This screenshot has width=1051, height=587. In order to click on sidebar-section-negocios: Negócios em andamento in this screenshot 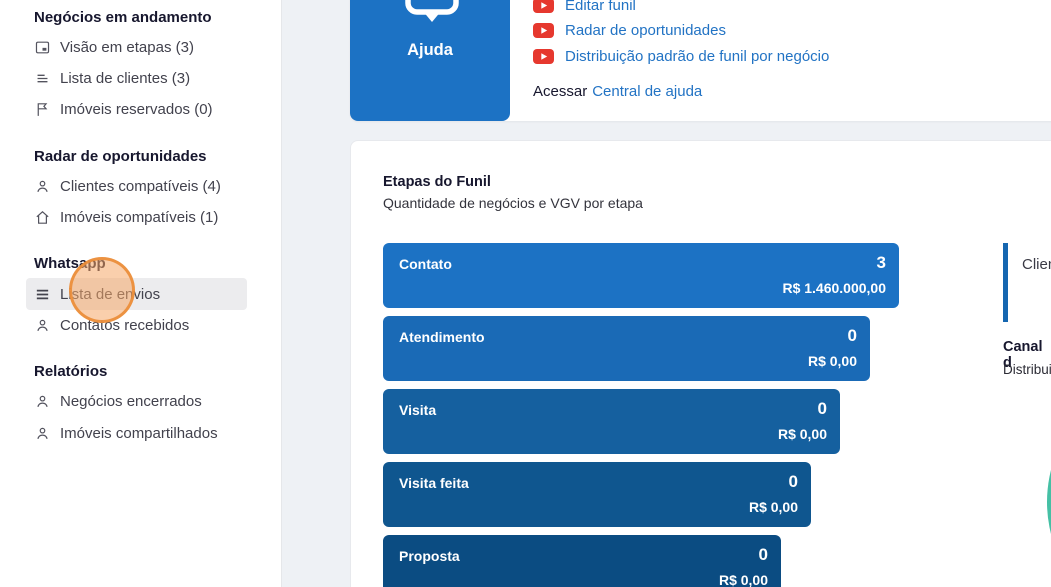, I will do `click(123, 17)`.